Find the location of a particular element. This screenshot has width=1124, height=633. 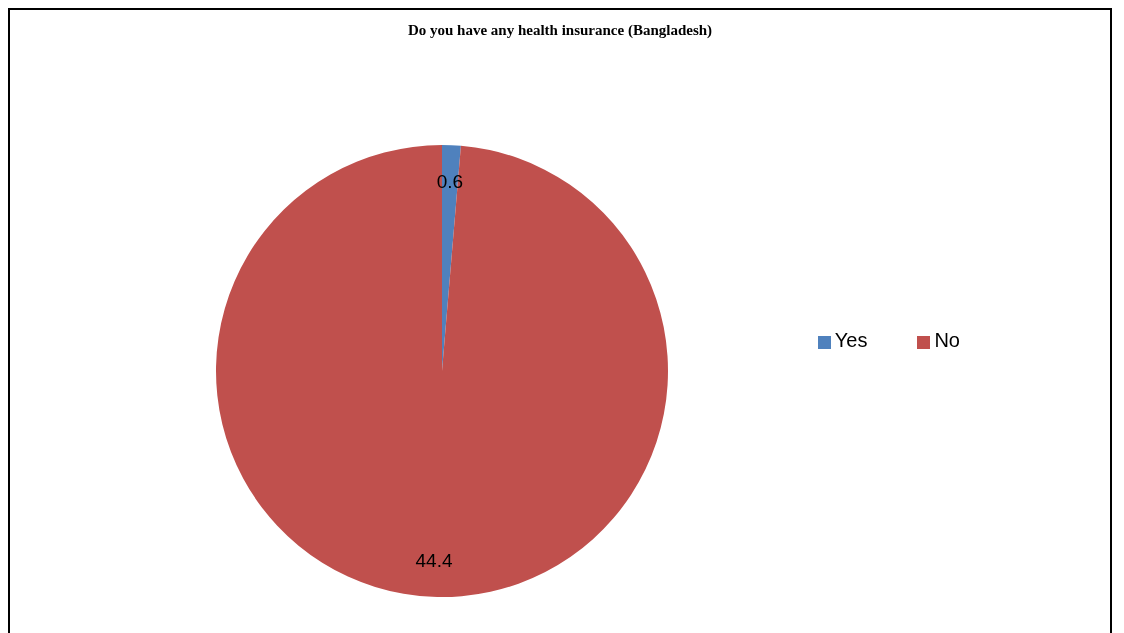

data-label: 44.4 is located at coordinates (434, 561).